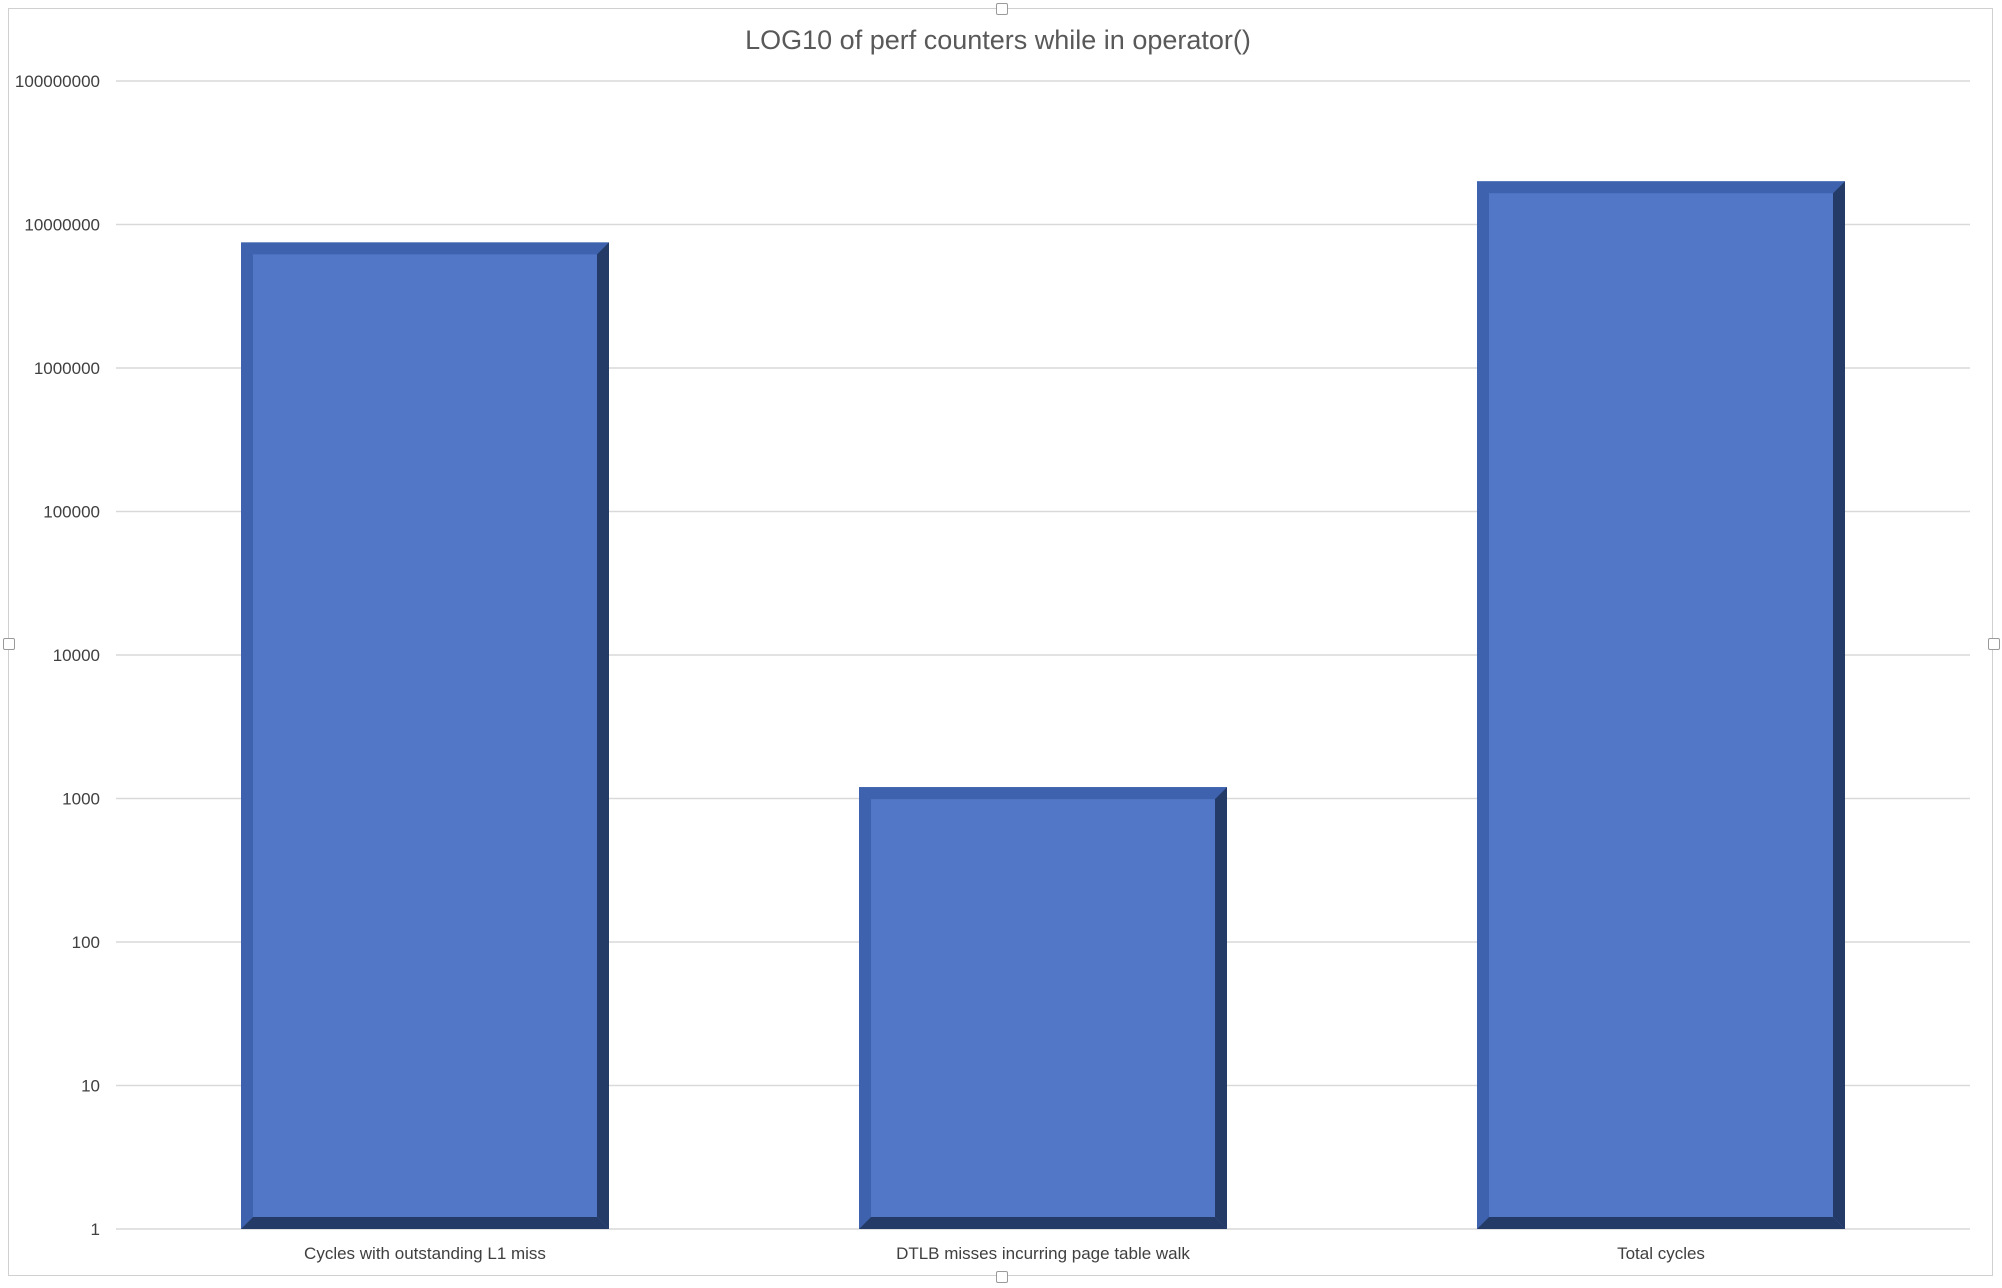 The width and height of the screenshot is (2002, 1288). What do you see at coordinates (57, 81) in the screenshot?
I see `y-tick-label: 100000000` at bounding box center [57, 81].